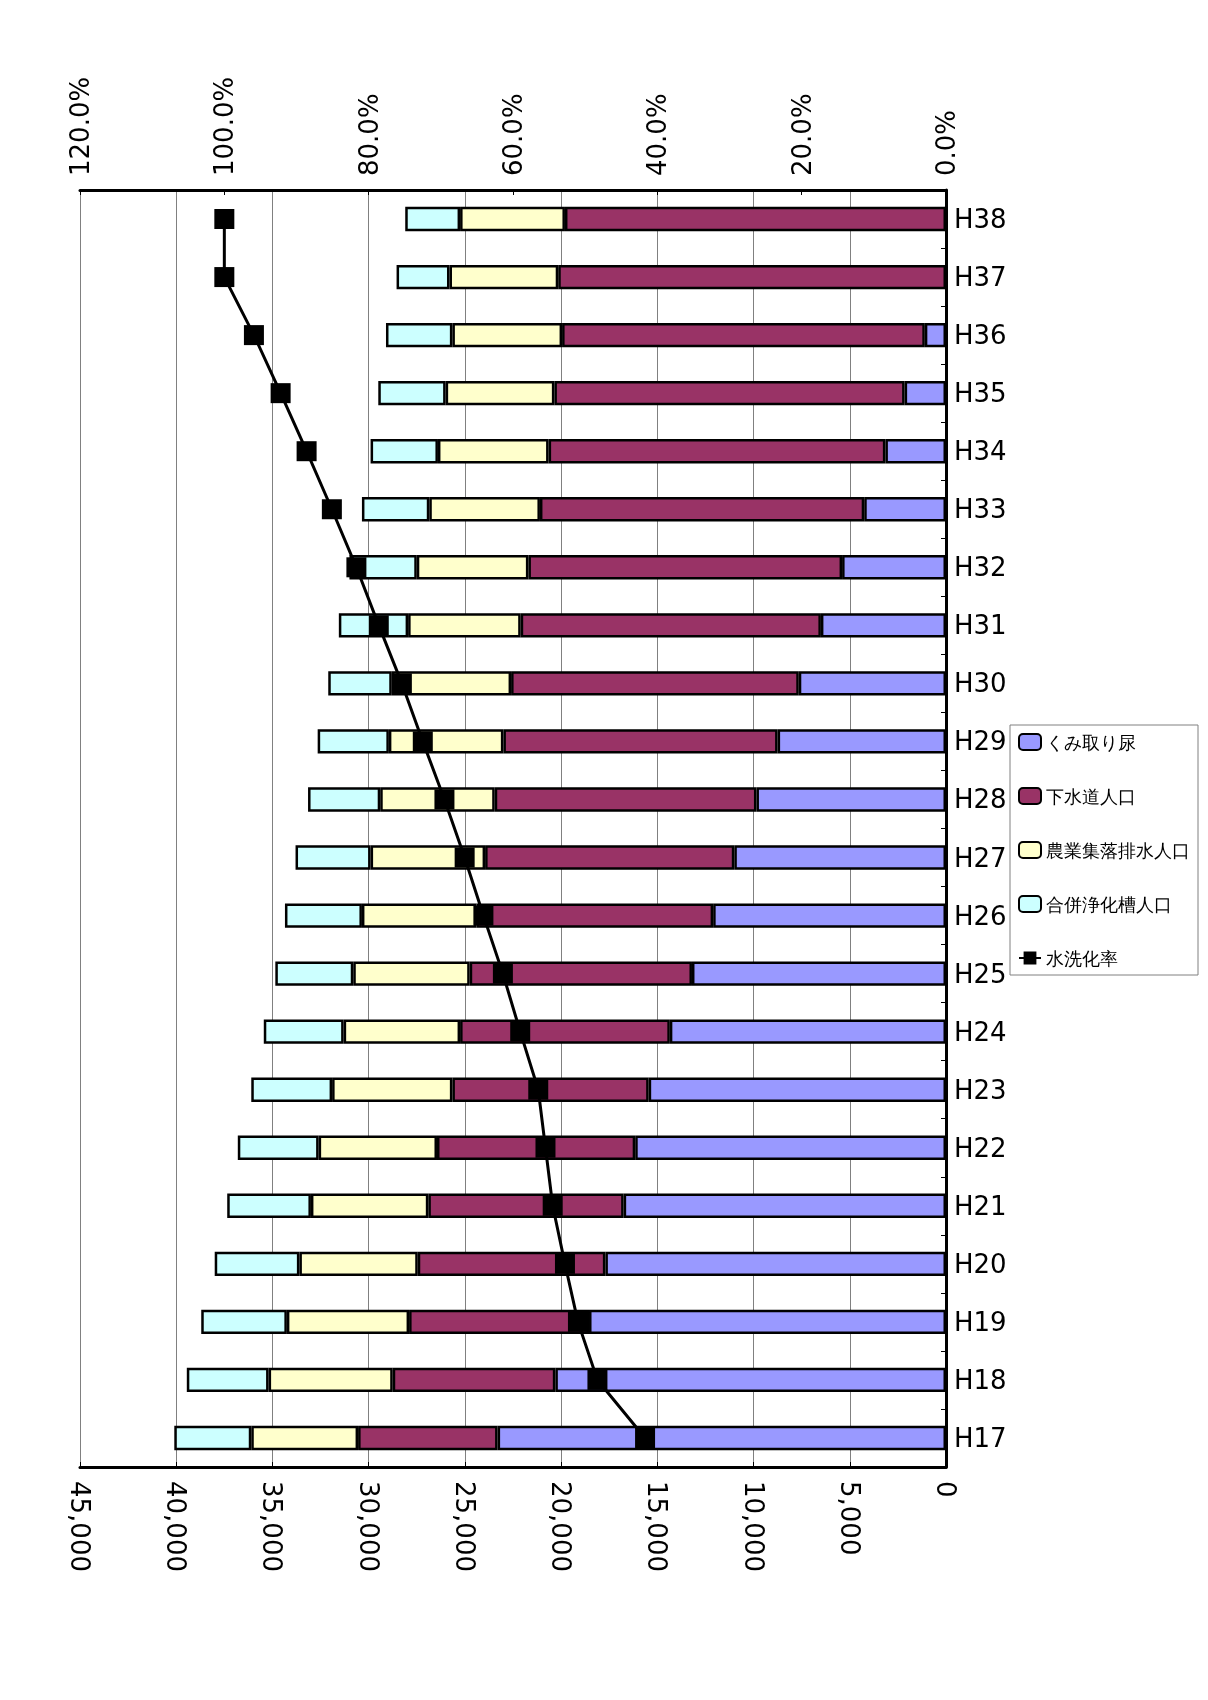 The height and width of the screenshot is (1700, 1208). Describe the element at coordinates (980, 1437) in the screenshot. I see `y-tick-label: H17` at that location.